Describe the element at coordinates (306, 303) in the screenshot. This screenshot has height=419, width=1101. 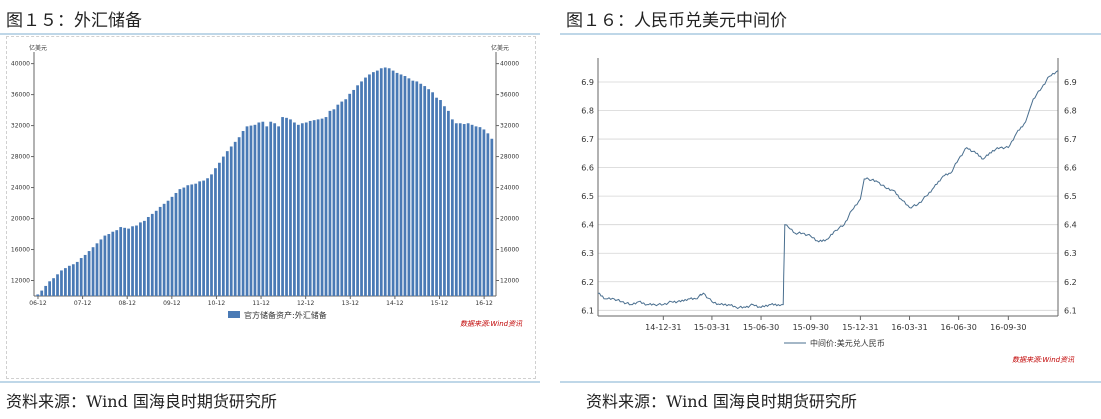
I see `x-tick-label: 12-12` at that location.